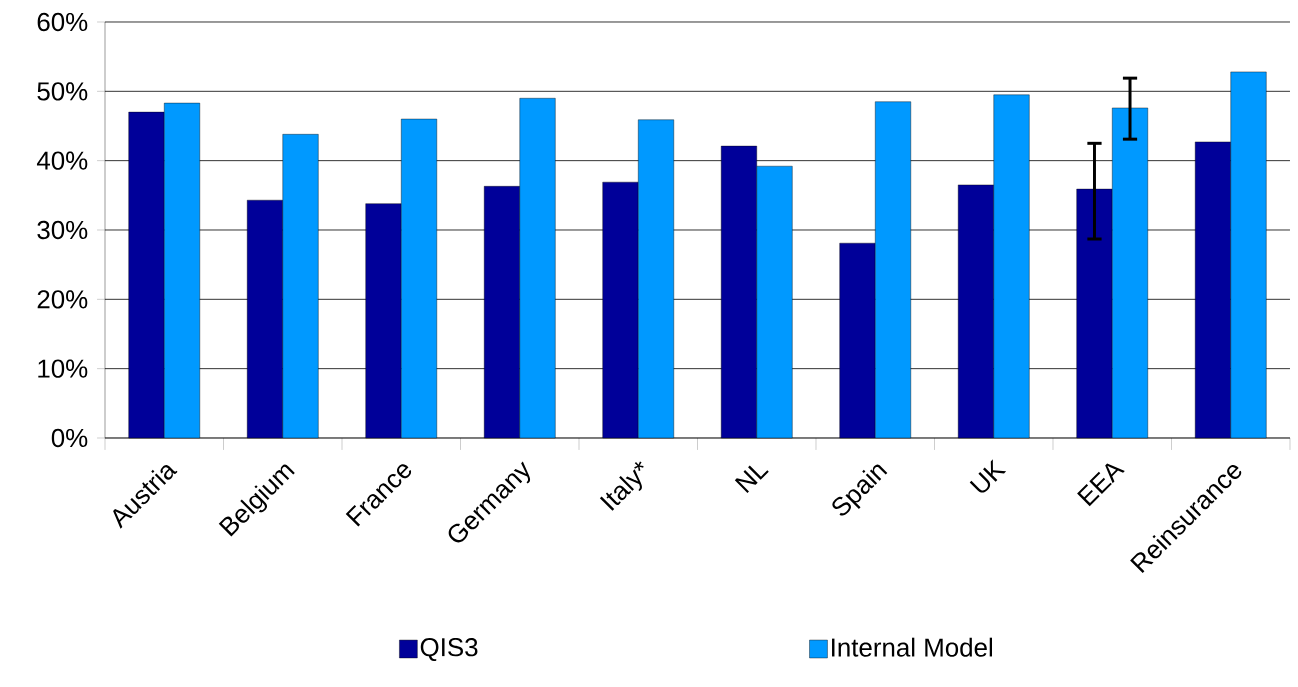 The width and height of the screenshot is (1298, 687). Describe the element at coordinates (449, 650) in the screenshot. I see `legend-label: QIS3` at that location.